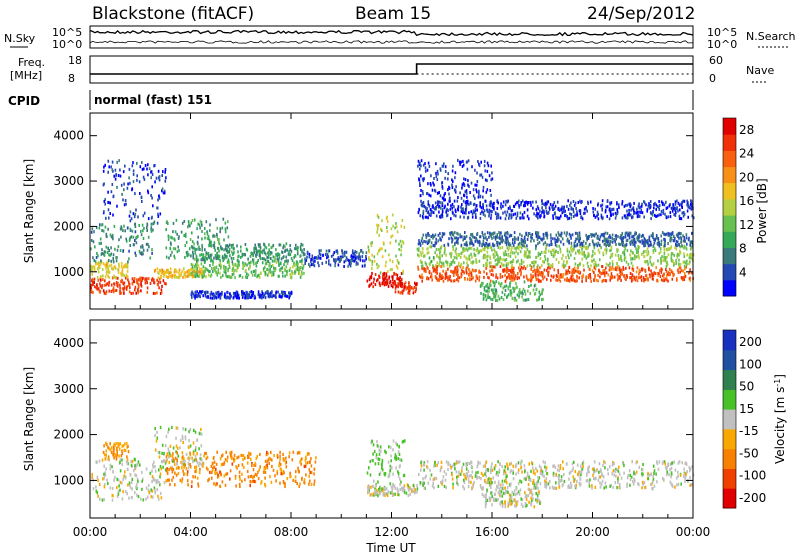 This screenshot has width=800, height=558. What do you see at coordinates (729, 239) in the screenshot?
I see `colorbar-swatch` at bounding box center [729, 239].